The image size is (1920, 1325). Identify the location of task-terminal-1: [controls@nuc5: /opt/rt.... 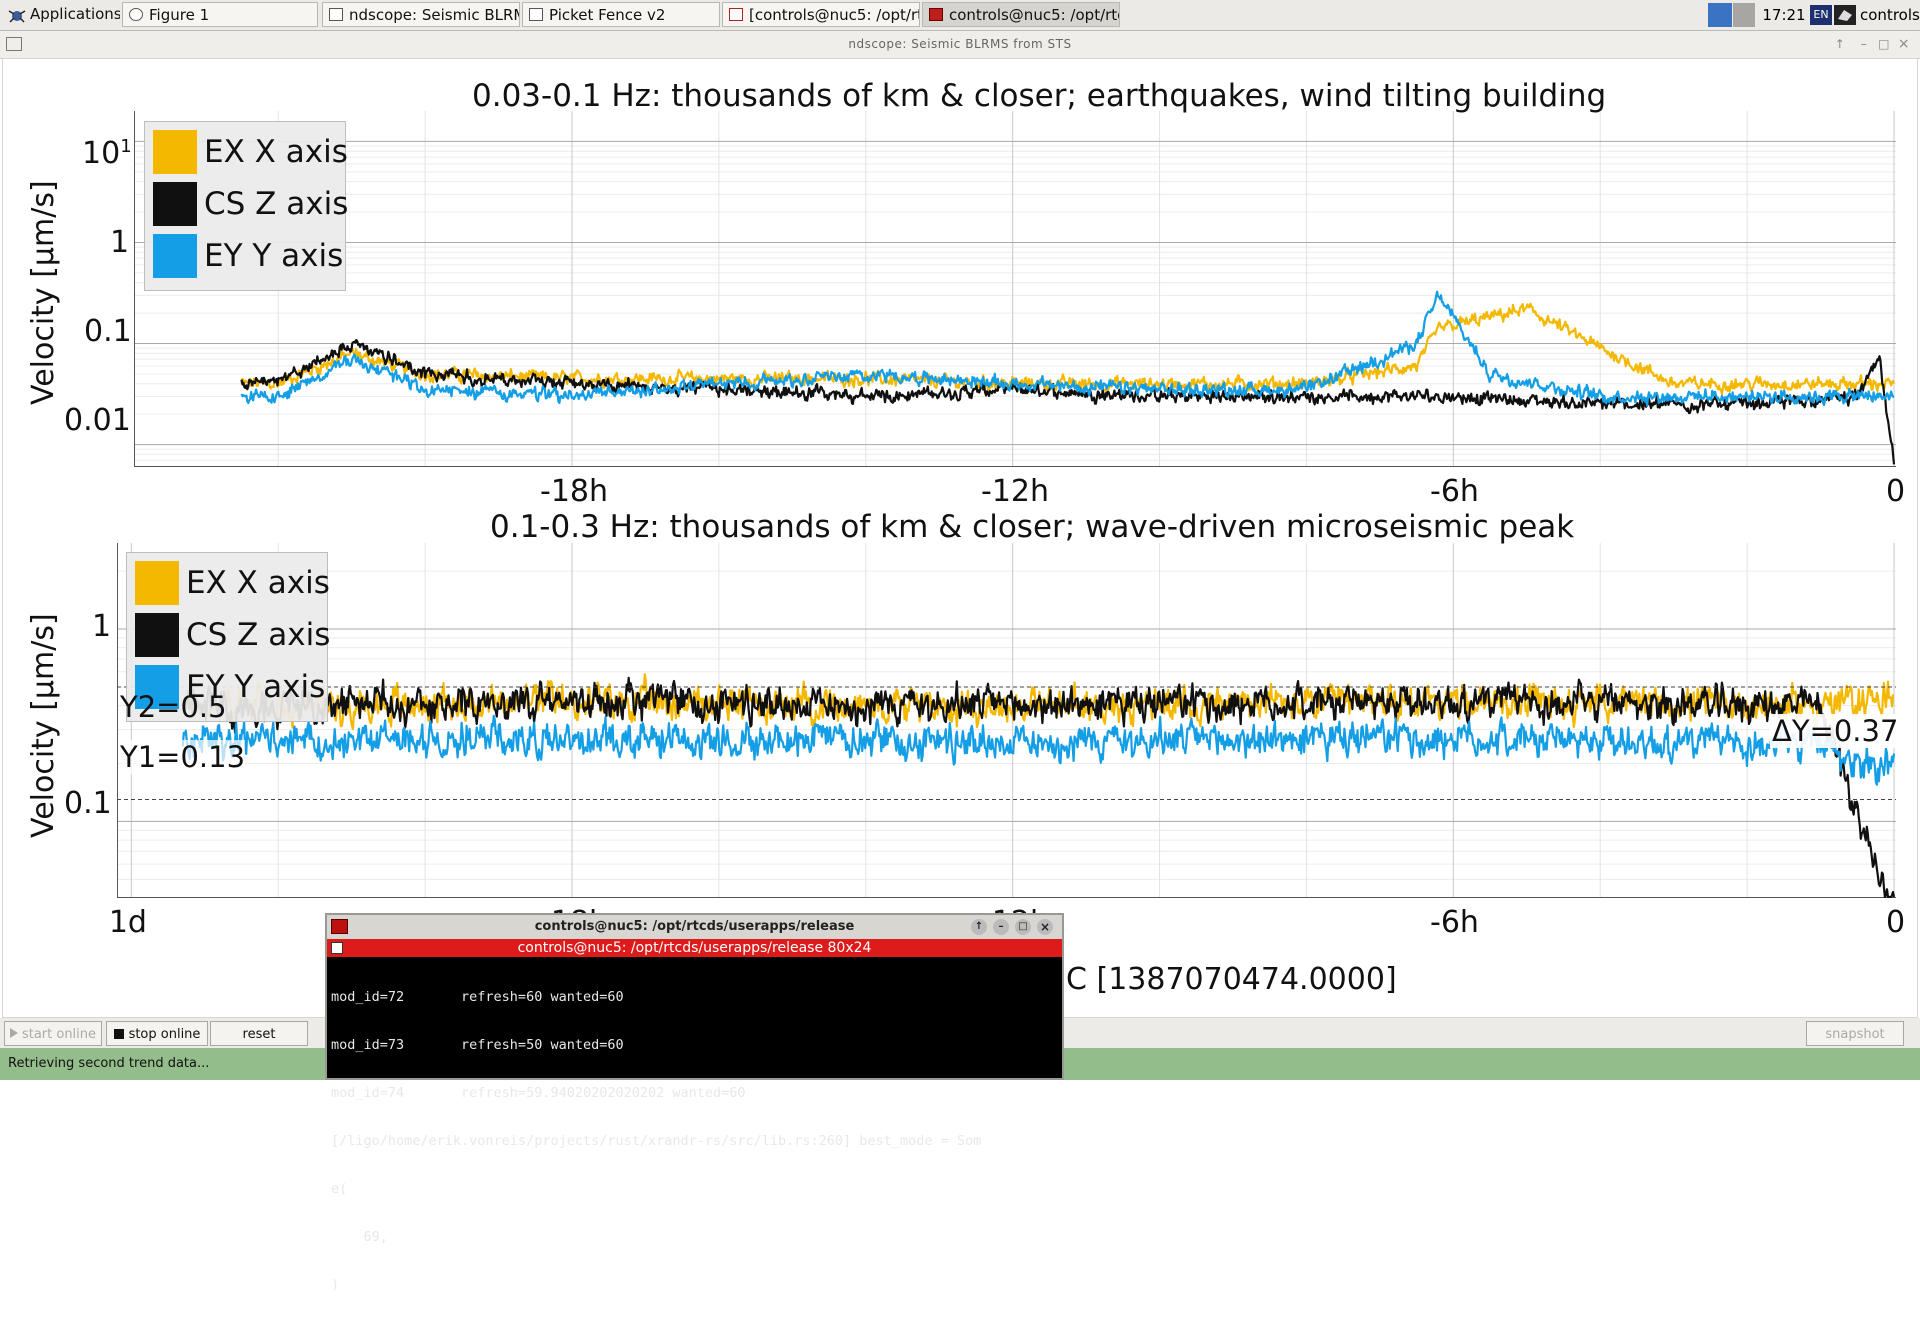
(821, 14).